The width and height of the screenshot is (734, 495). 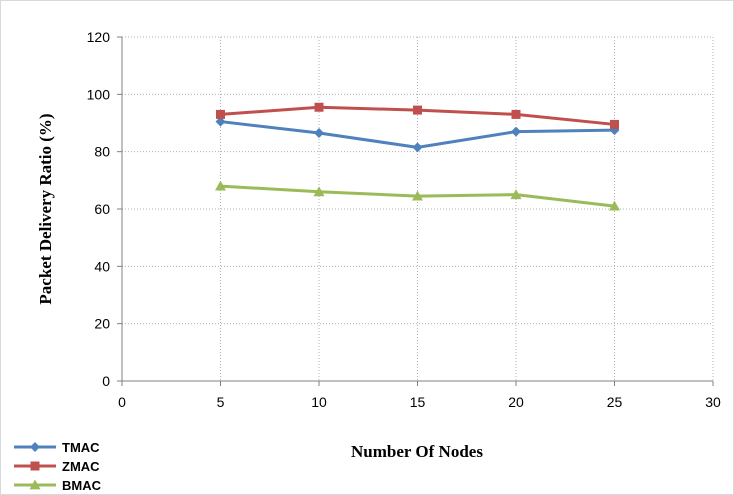 I want to click on y-axis-title: Packet Delivery Ratio (%), so click(x=45, y=208).